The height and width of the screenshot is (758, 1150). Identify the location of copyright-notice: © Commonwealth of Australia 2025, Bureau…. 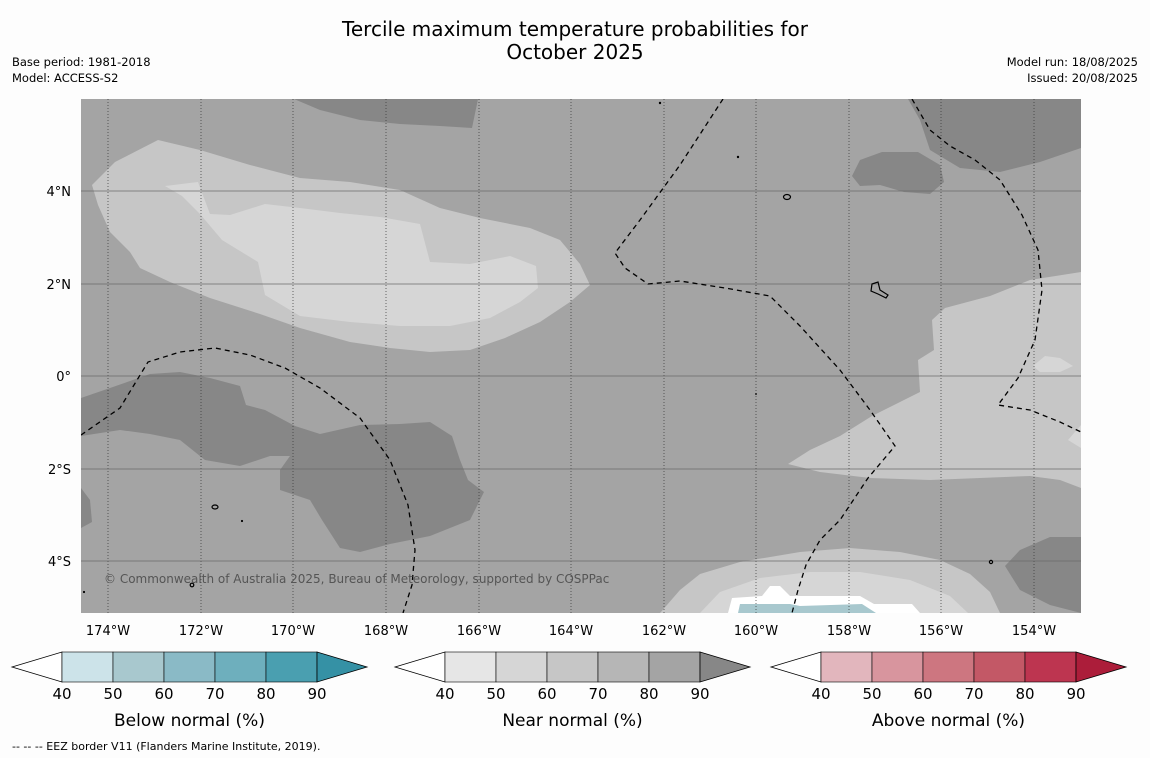
(357, 579).